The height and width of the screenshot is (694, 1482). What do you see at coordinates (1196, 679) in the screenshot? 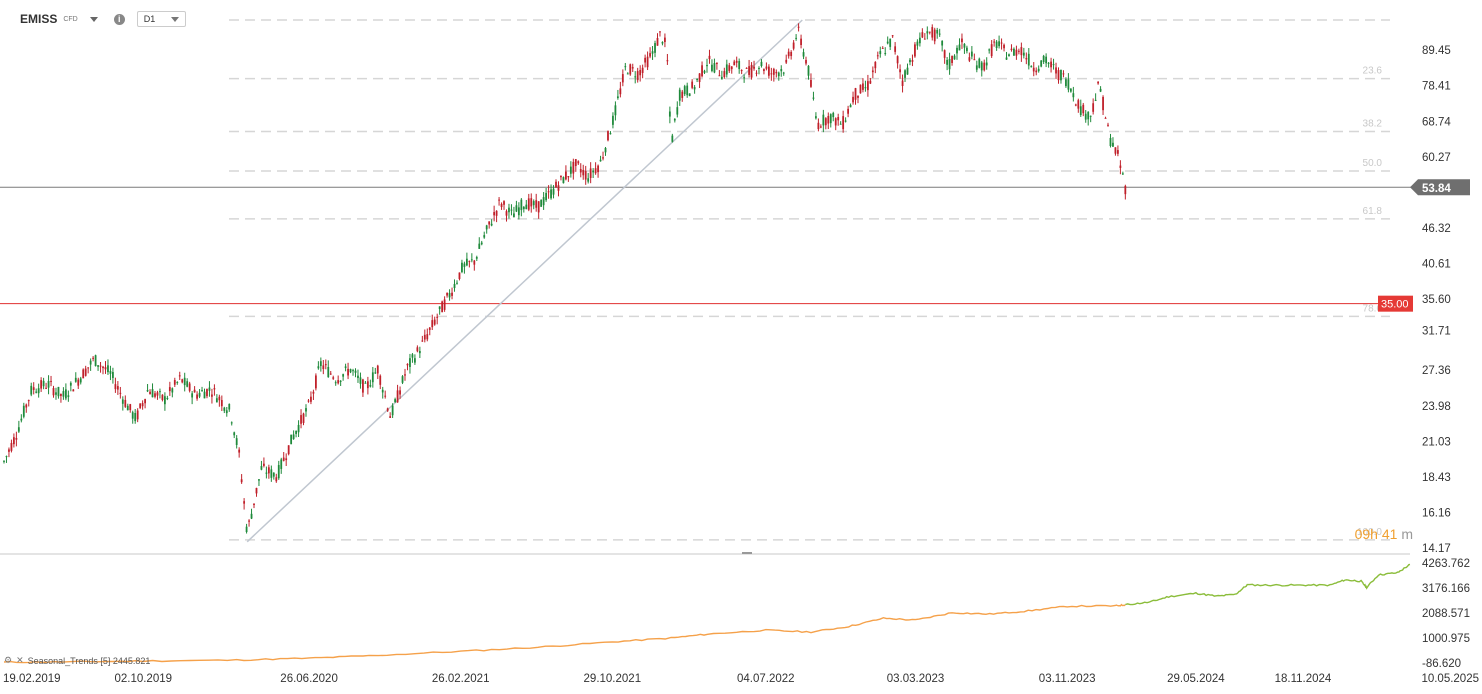
I see `x-tick-label: 29.05.2024` at bounding box center [1196, 679].